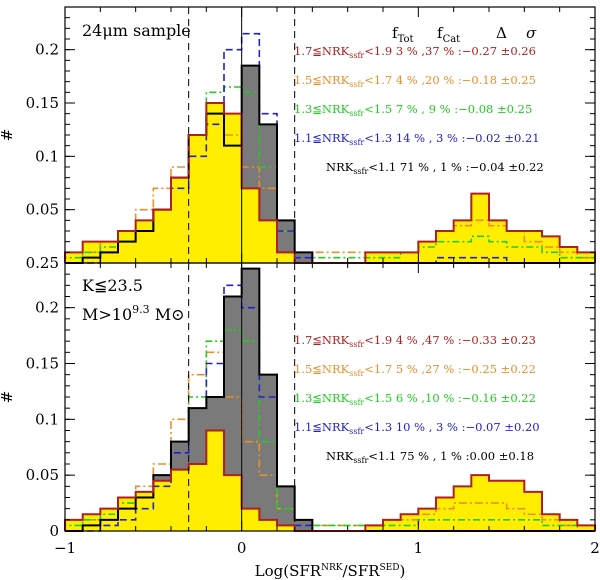 The image size is (600, 580). What do you see at coordinates (403, 34) in the screenshot?
I see `column-header: fTot` at bounding box center [403, 34].